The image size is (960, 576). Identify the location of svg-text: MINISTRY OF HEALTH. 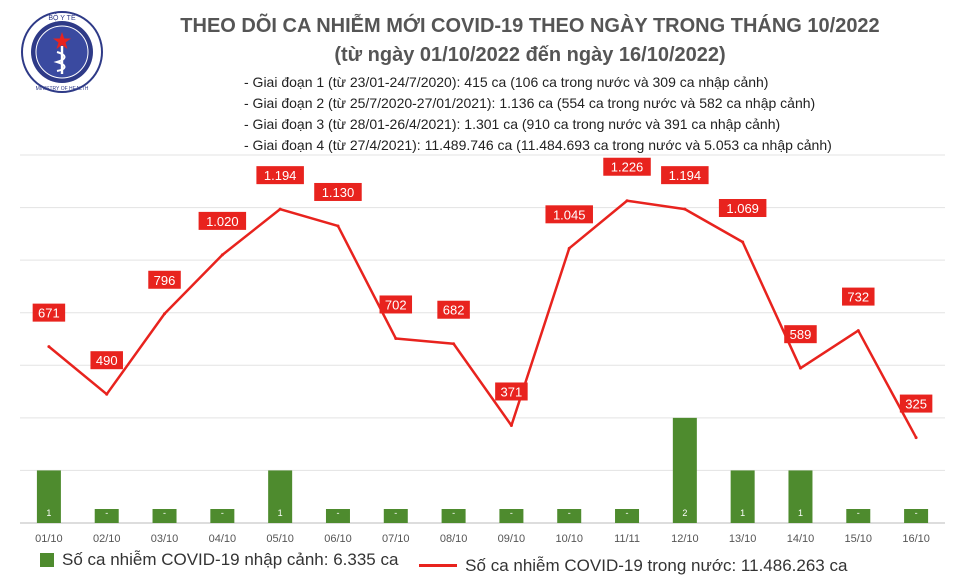
(62, 89).